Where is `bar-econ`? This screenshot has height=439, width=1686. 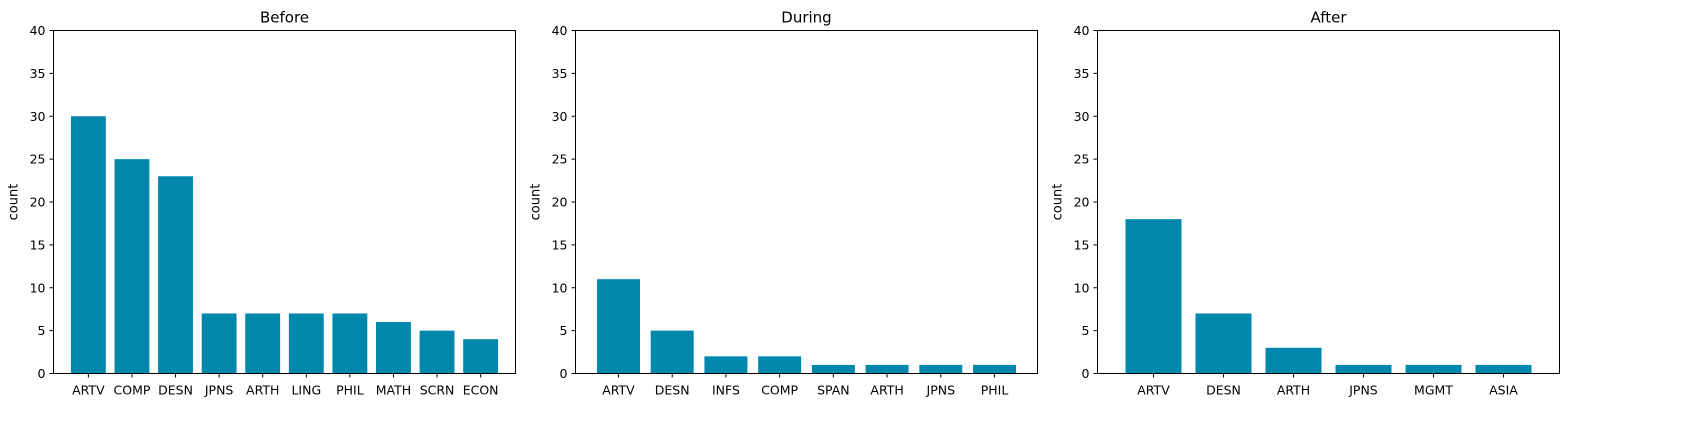 bar-econ is located at coordinates (481, 356).